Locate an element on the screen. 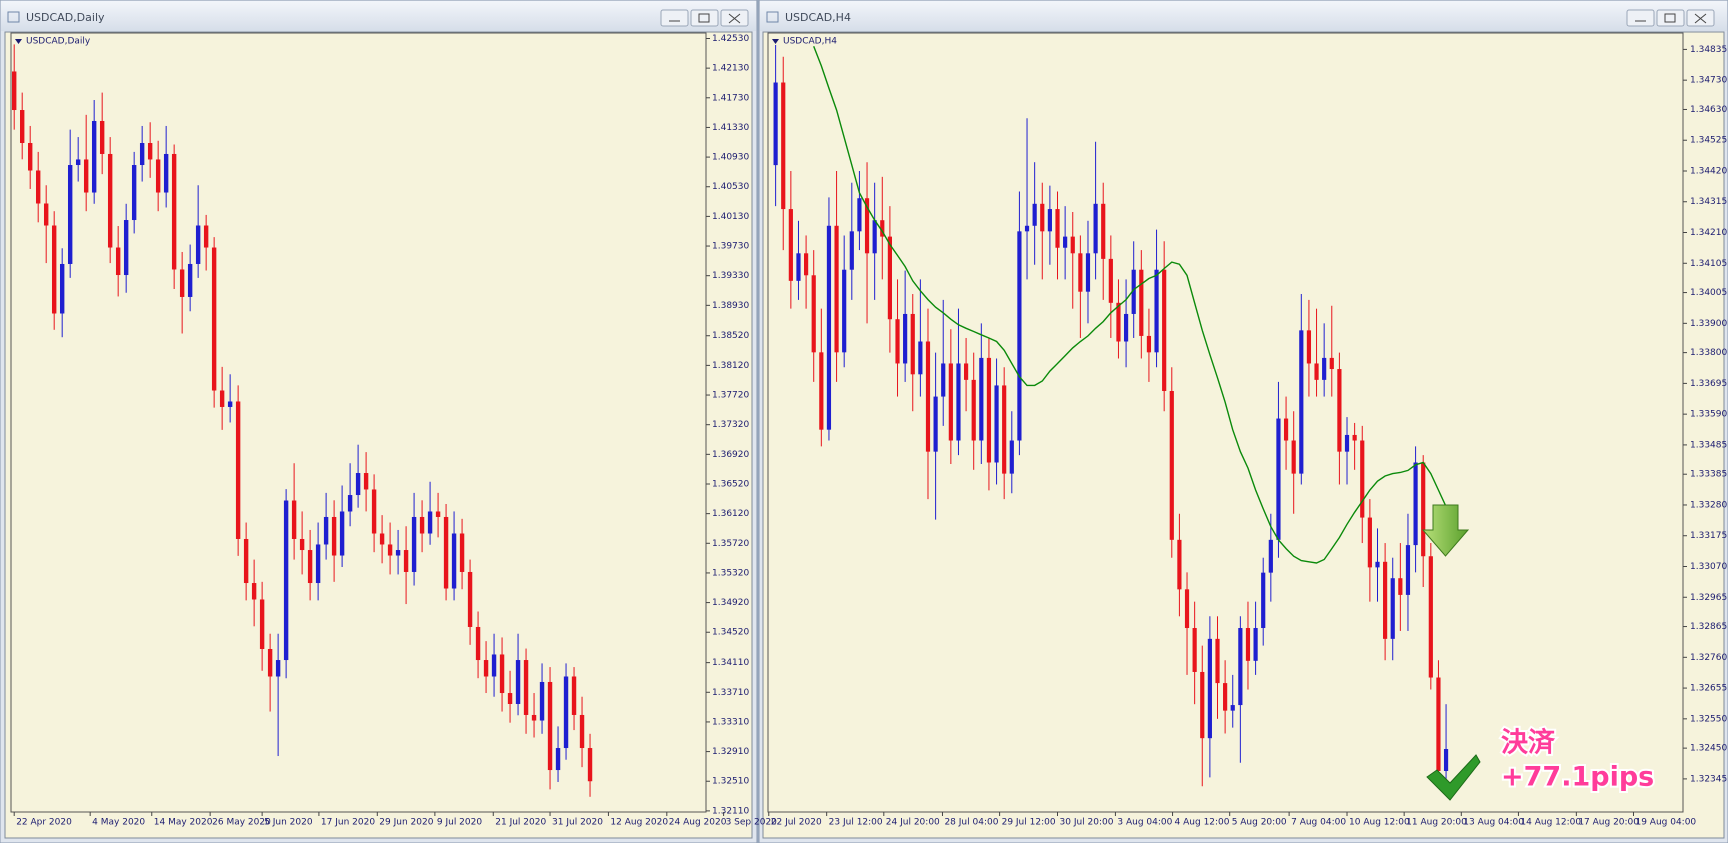 The width and height of the screenshot is (1728, 843). y-tick-label: 1.37720 is located at coordinates (730, 396).